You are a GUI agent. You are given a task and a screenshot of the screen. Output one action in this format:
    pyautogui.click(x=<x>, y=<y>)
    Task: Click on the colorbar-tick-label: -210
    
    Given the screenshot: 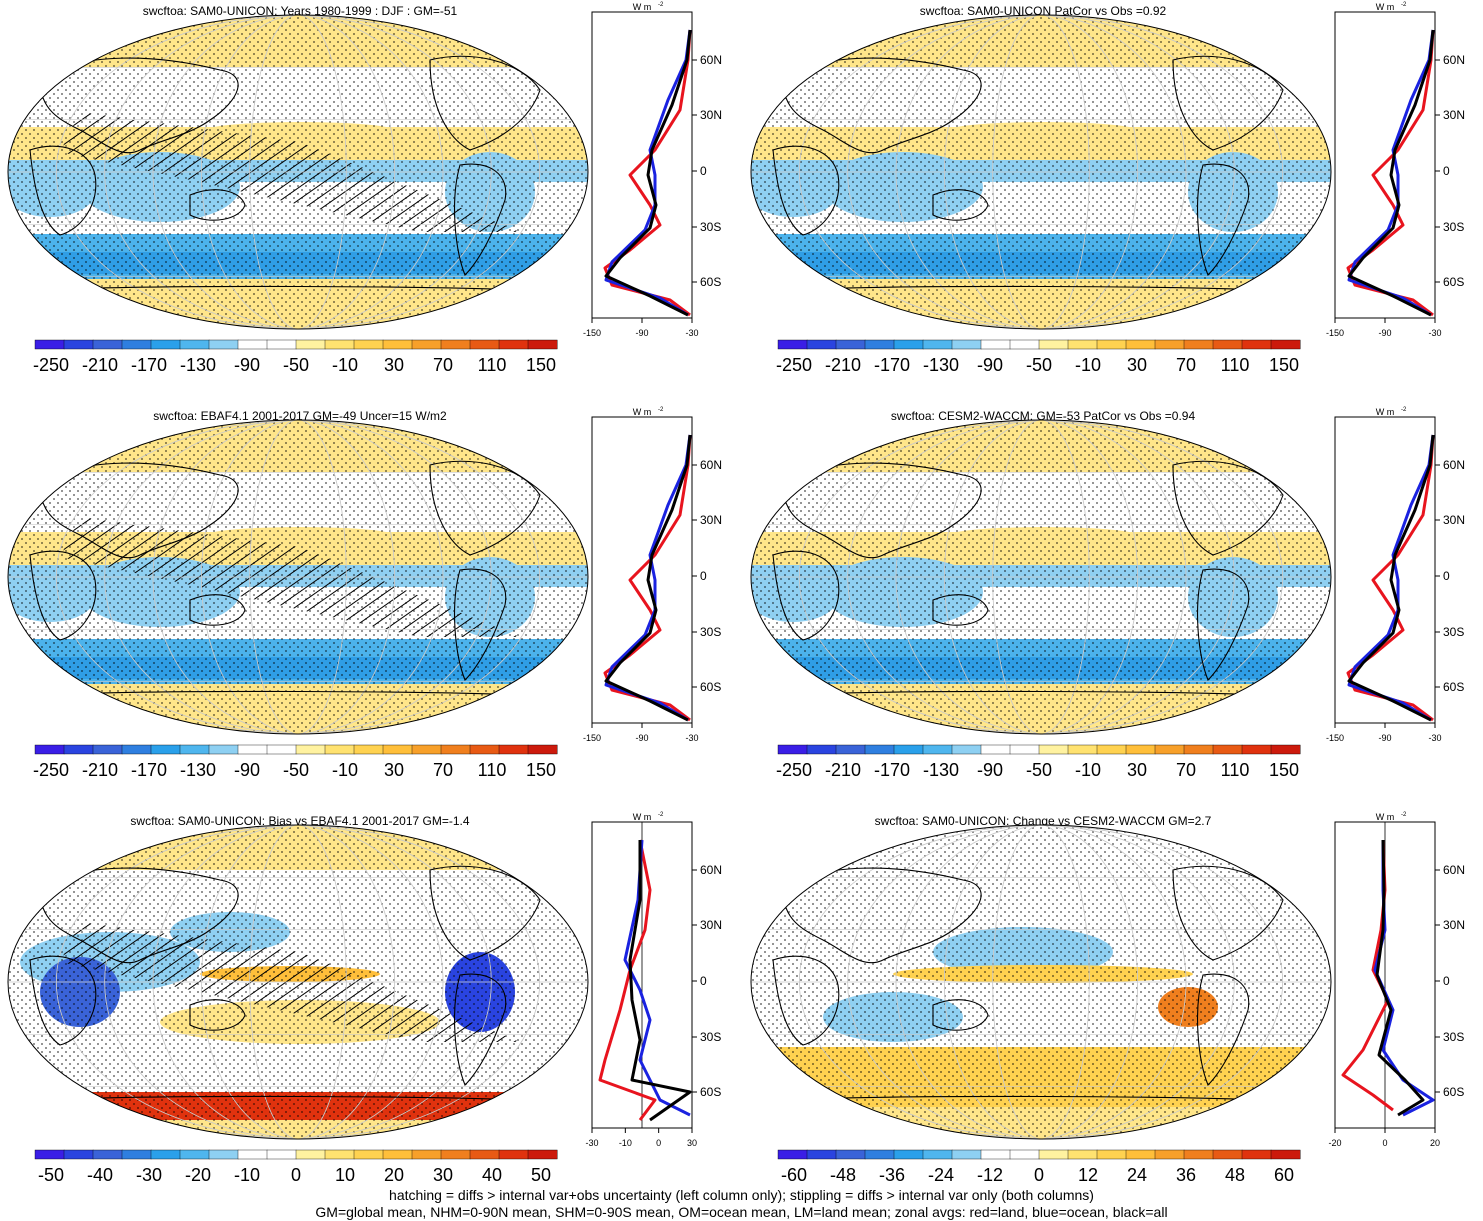 What is the action you would take?
    pyautogui.click(x=843, y=770)
    